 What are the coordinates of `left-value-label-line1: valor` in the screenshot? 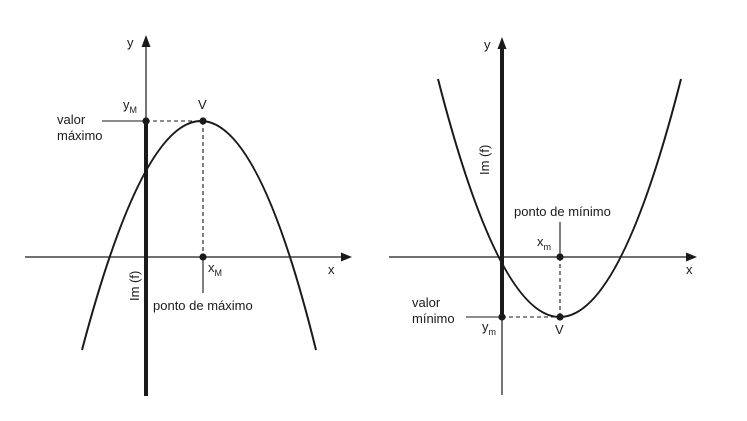 It's located at (71, 119).